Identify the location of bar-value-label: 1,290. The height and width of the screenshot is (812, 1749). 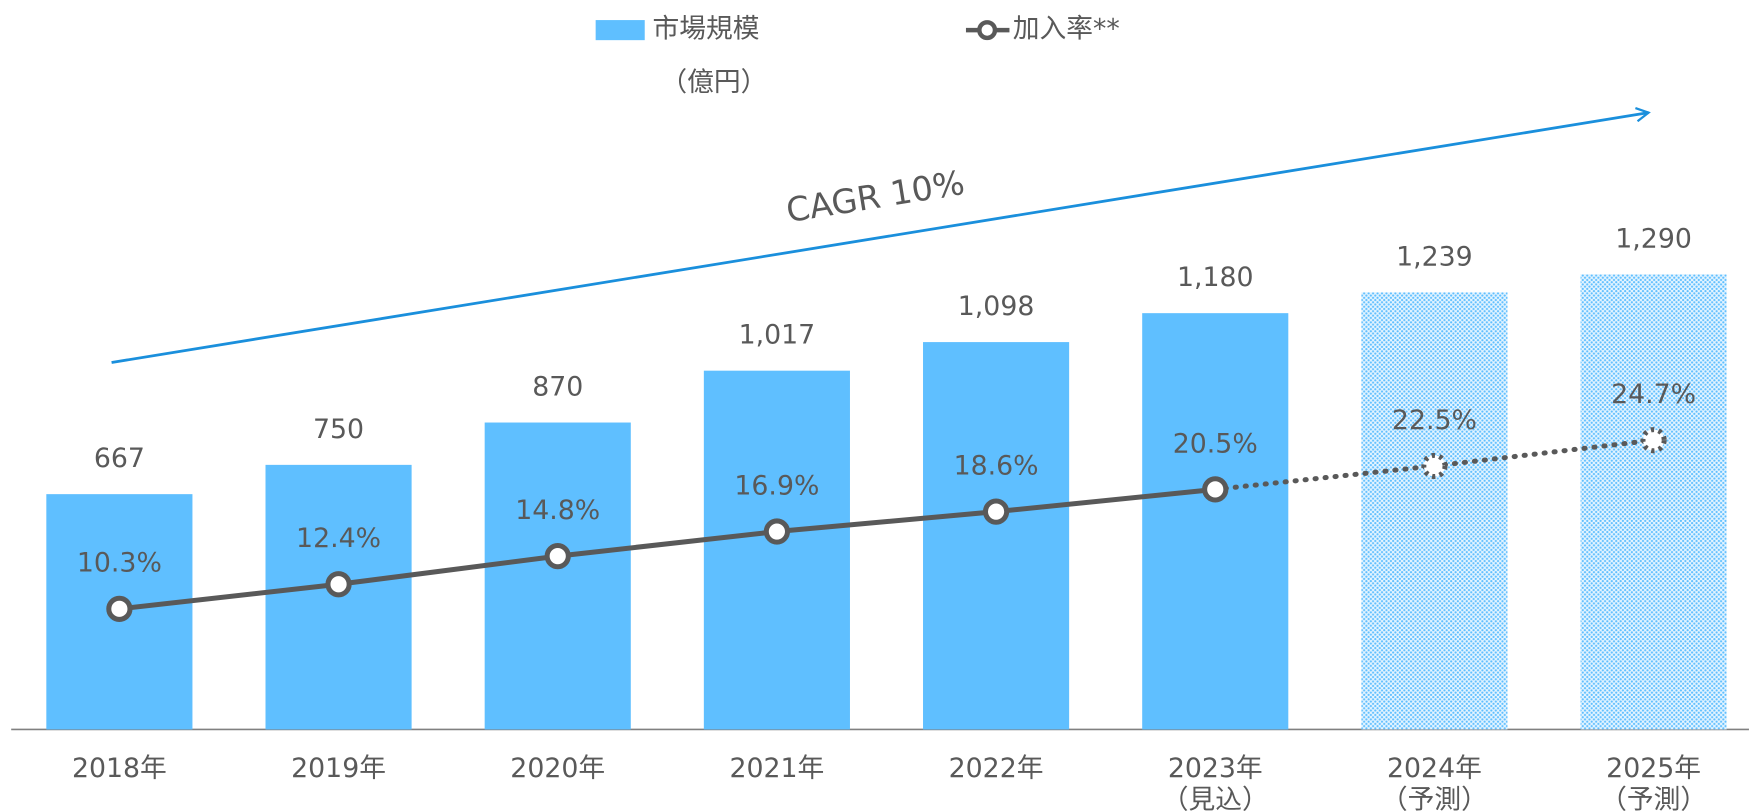
(1653, 238).